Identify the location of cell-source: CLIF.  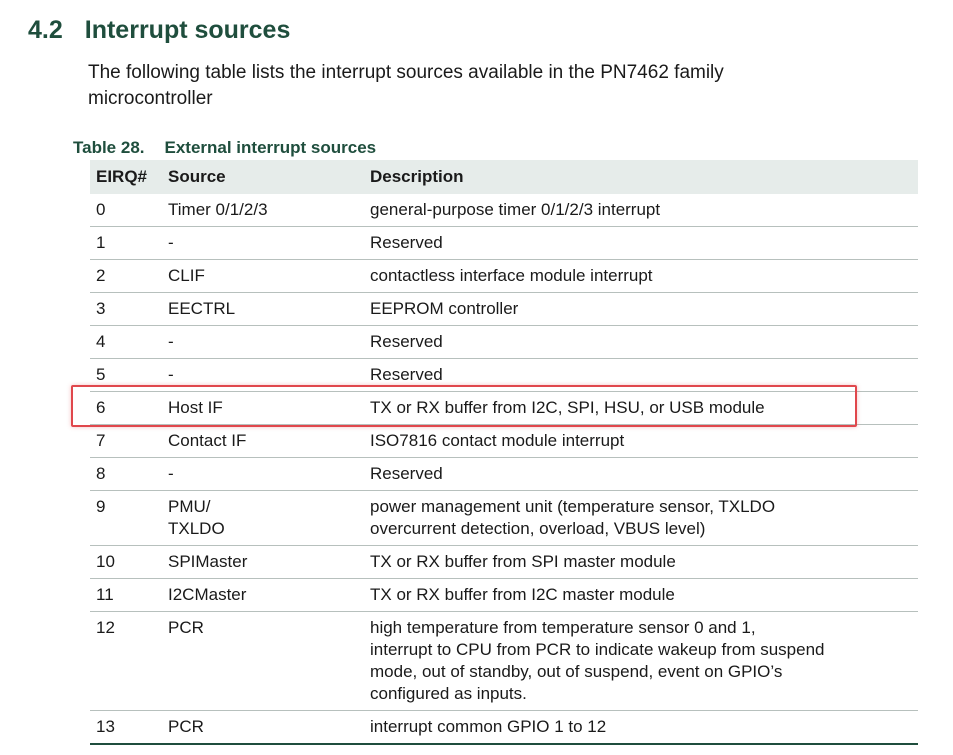
(263, 276).